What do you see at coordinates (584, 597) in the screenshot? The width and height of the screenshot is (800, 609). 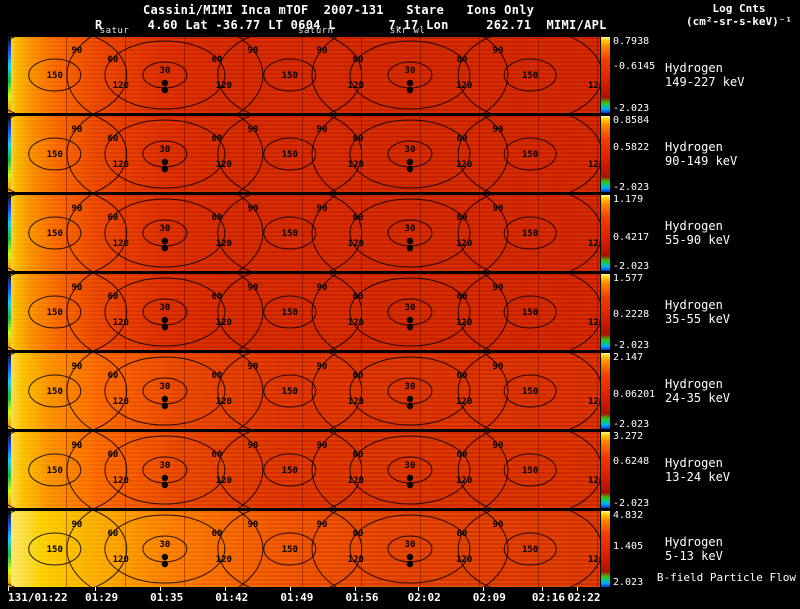 I see `time-label: 02:22` at bounding box center [584, 597].